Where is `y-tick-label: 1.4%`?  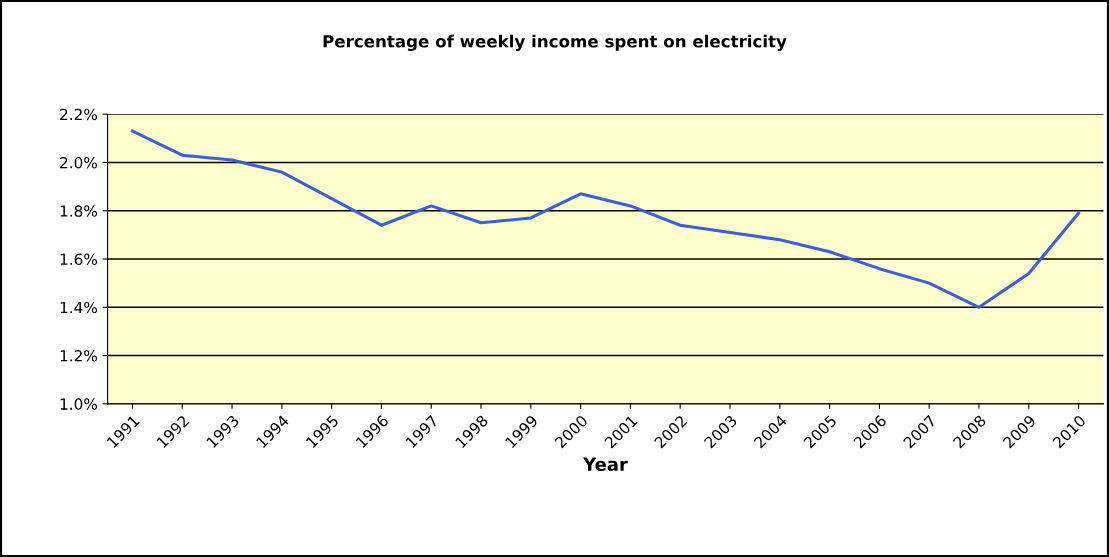 y-tick-label: 1.4% is located at coordinates (79, 307).